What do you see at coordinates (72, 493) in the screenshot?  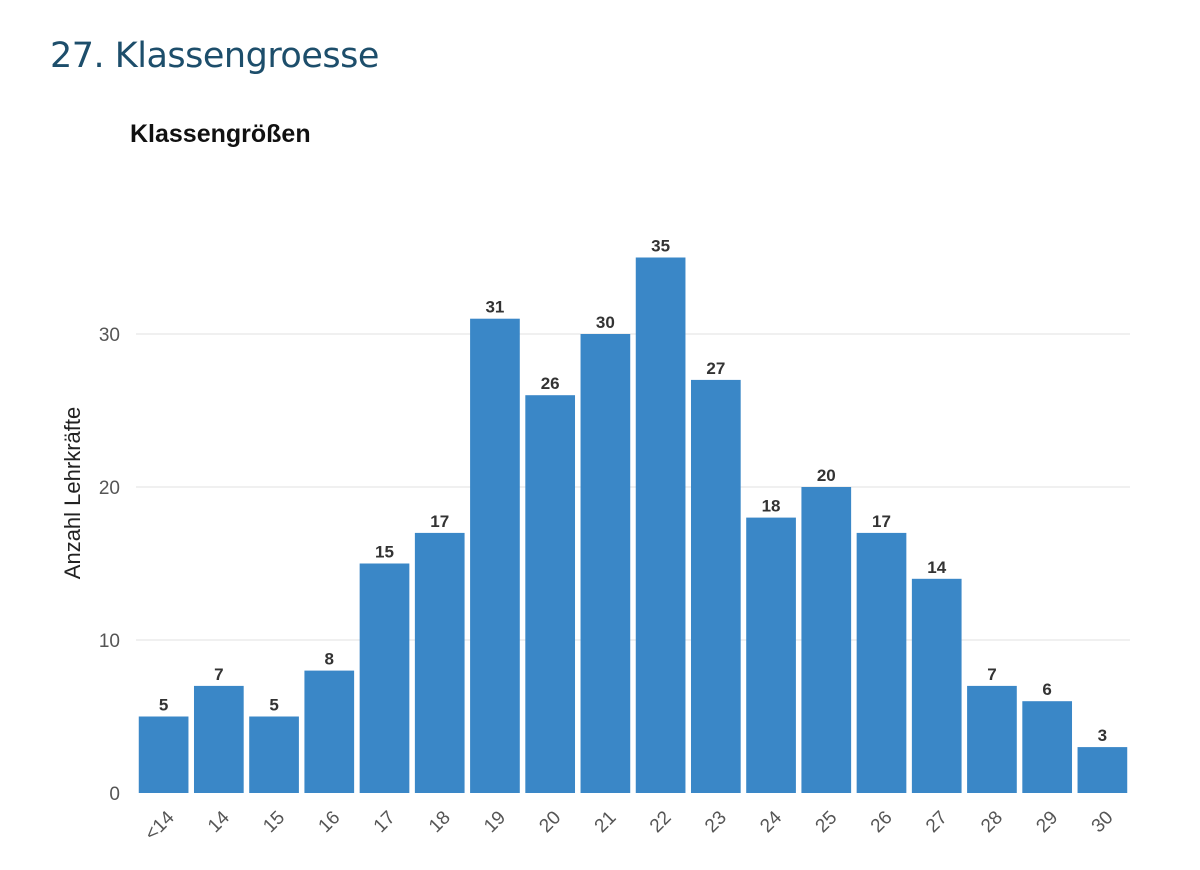 I see `y-axis-label: Anzahl Lehrkräfte` at bounding box center [72, 493].